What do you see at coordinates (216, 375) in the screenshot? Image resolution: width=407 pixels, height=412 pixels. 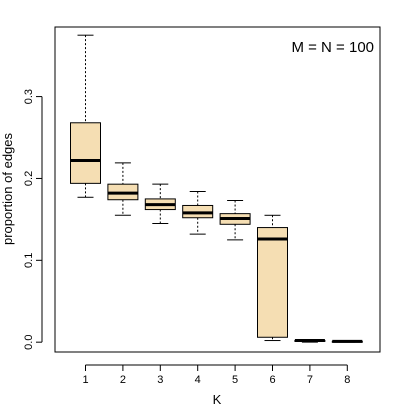 I see `x-axis: 1 2 3 4 5 6 7 8` at bounding box center [216, 375].